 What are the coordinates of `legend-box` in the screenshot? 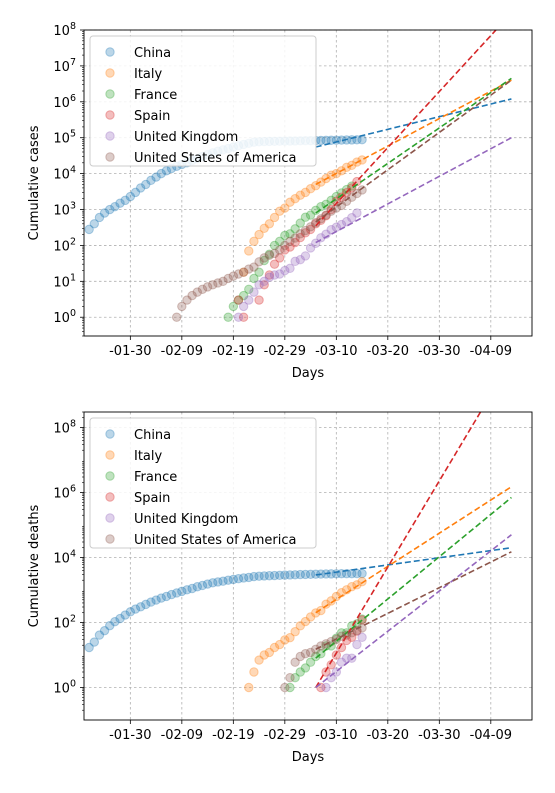 It's located at (203, 101).